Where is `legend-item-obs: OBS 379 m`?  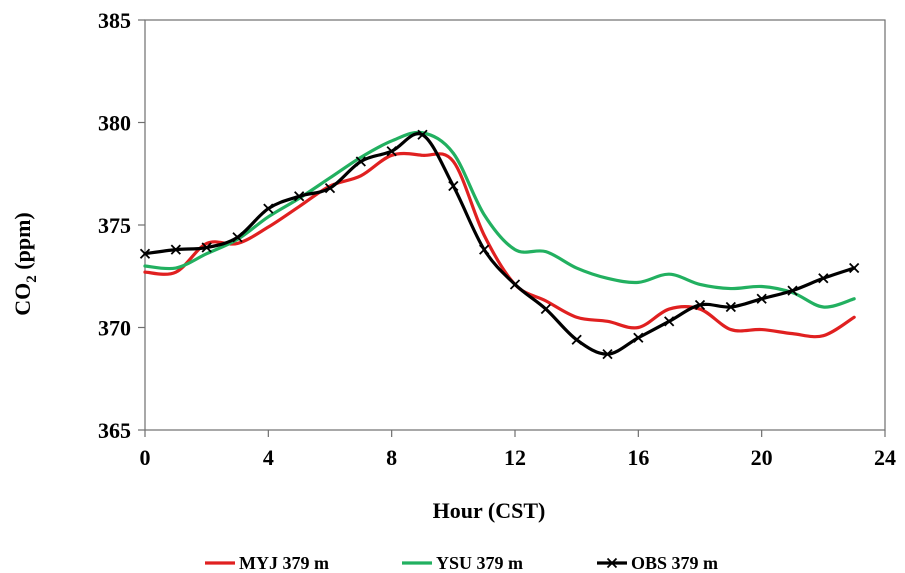 legend-item-obs: OBS 379 m is located at coordinates (657, 563).